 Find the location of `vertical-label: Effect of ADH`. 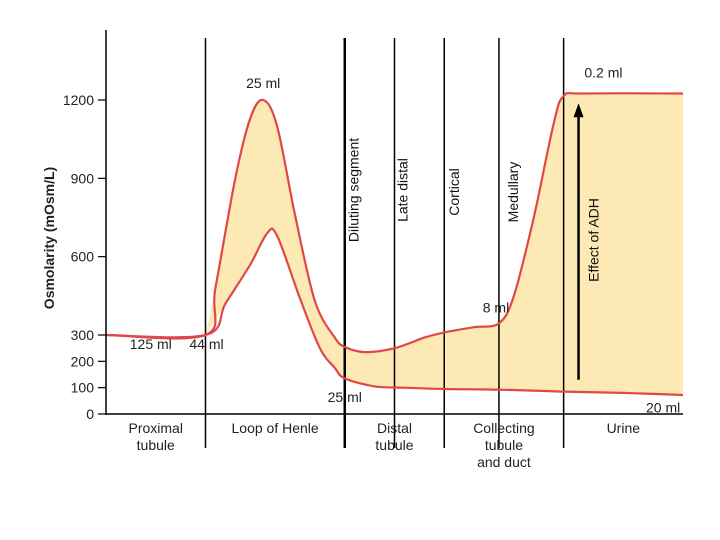

vertical-label: Effect of ADH is located at coordinates (593, 240).